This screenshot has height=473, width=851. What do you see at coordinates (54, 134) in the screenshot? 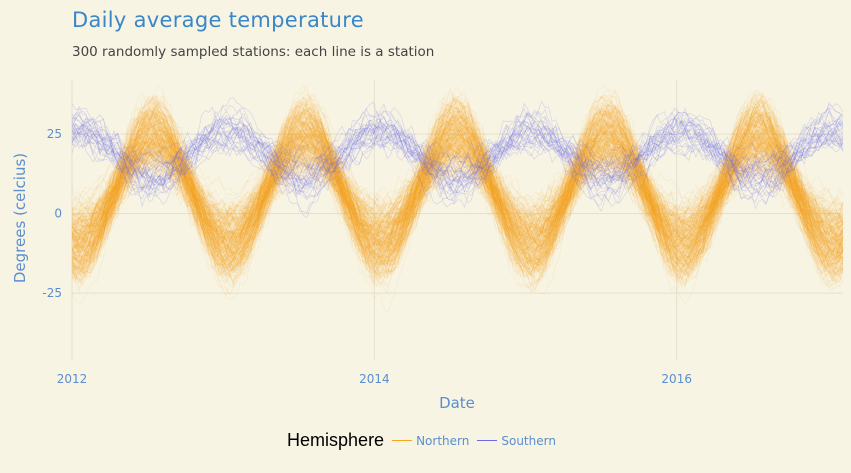
I see `y-tick-label: 25` at bounding box center [54, 134].